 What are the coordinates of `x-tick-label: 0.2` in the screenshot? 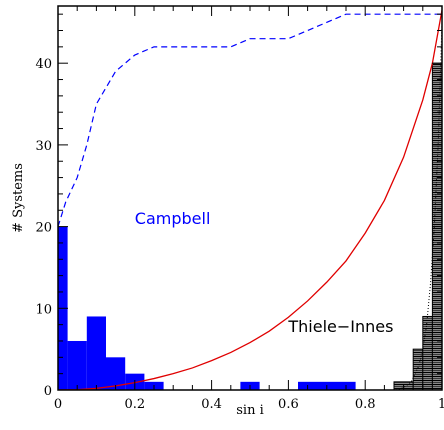 It's located at (134, 404).